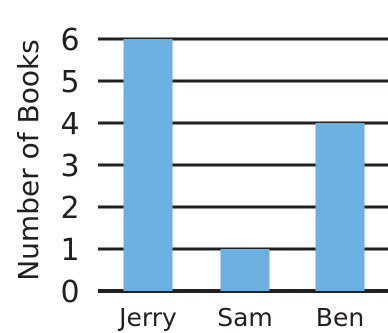 Image resolution: width=388 pixels, height=333 pixels. I want to click on y-axis-title: Number of Books, so click(28, 160).